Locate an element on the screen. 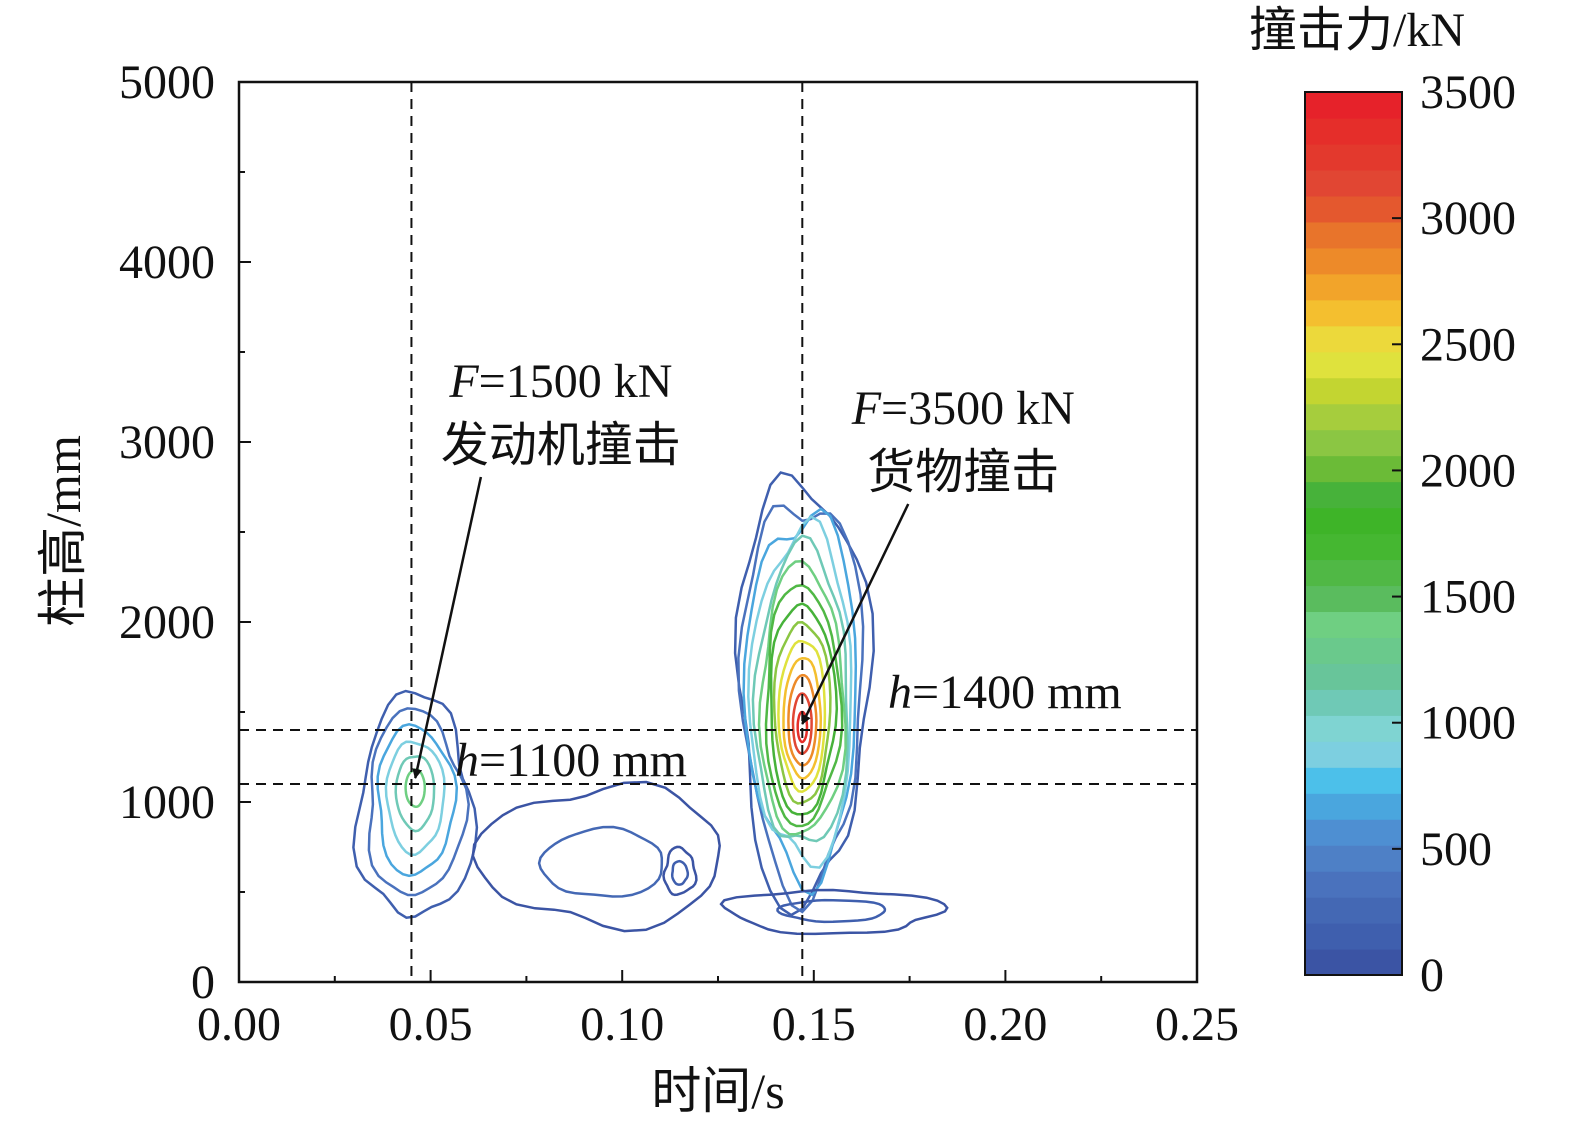 The height and width of the screenshot is (1132, 1575). annotation-force: F=1500 kN is located at coordinates (560, 381).